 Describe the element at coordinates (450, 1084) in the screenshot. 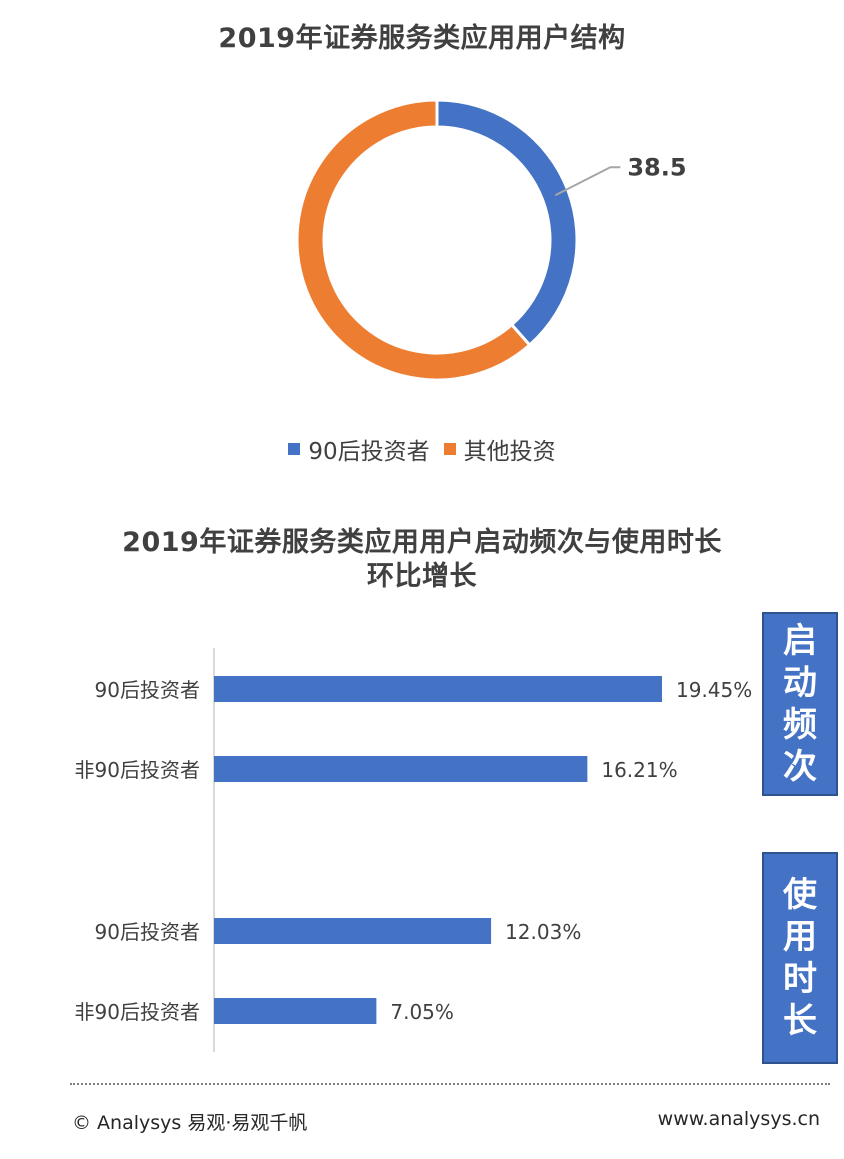

I see `footer-divider` at that location.